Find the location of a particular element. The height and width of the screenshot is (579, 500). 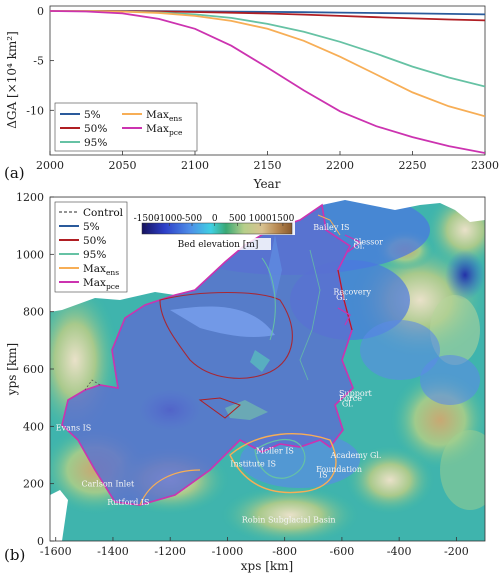

place-label: Academy Gl. is located at coordinates (355, 455).